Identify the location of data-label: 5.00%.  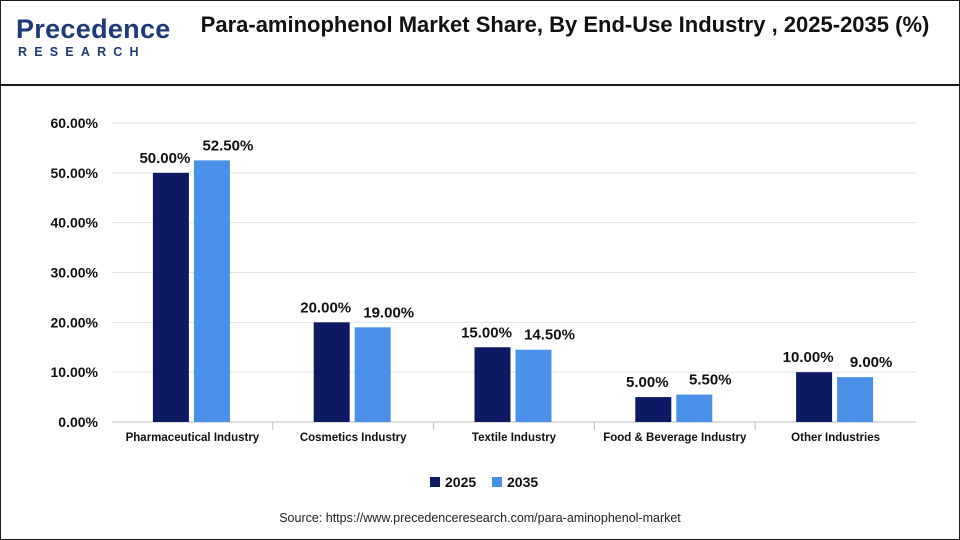
(647, 382).